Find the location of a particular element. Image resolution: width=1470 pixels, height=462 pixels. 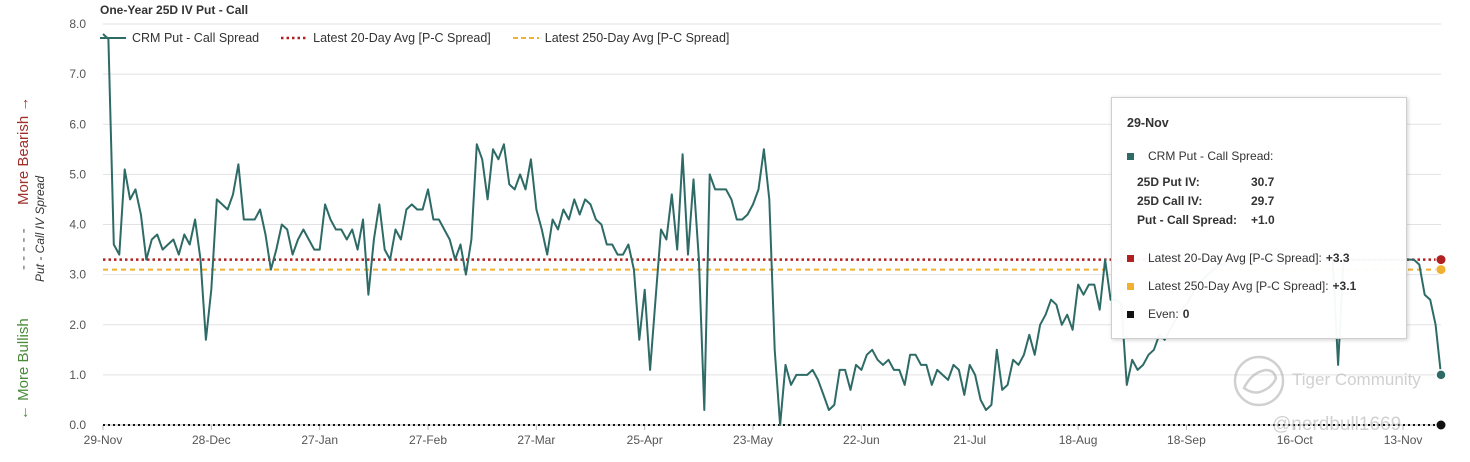

x-tick-label: 16-Oct is located at coordinates (1295, 440).